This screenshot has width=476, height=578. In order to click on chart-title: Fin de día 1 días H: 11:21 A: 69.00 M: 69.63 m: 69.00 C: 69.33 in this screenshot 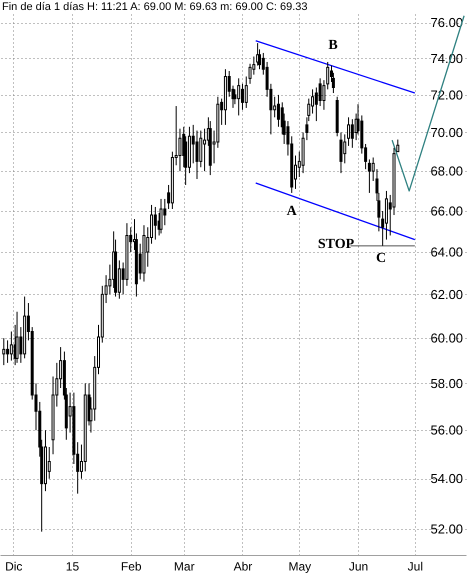, I will do `click(155, 7)`.